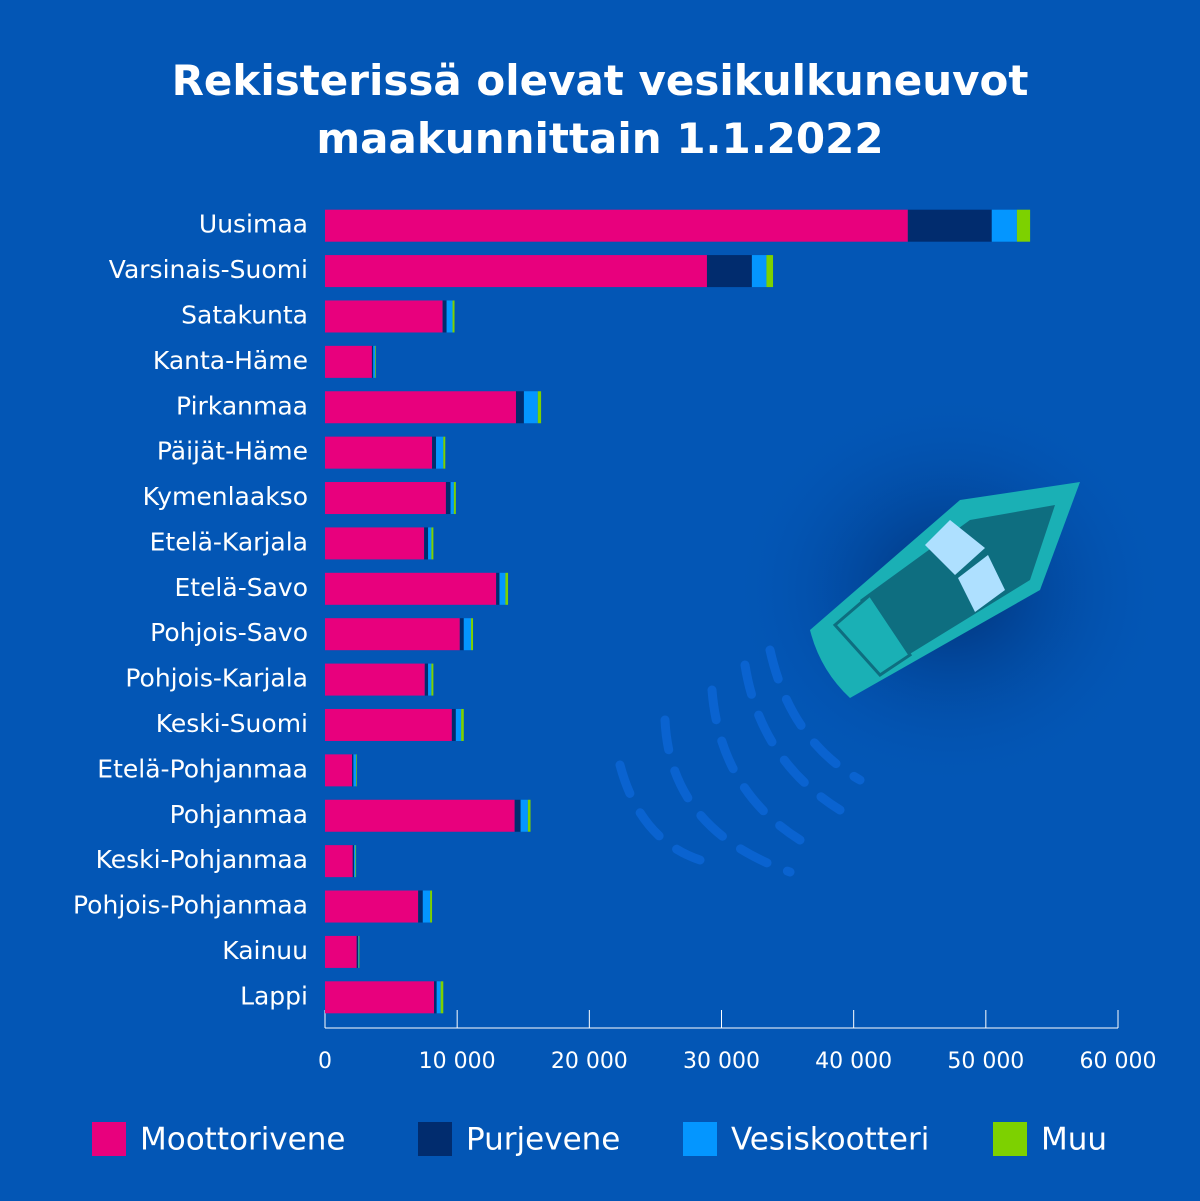 The image size is (1200, 1201). Describe the element at coordinates (242, 405) in the screenshot. I see `y-tick-label: Pirkanmaa` at that location.